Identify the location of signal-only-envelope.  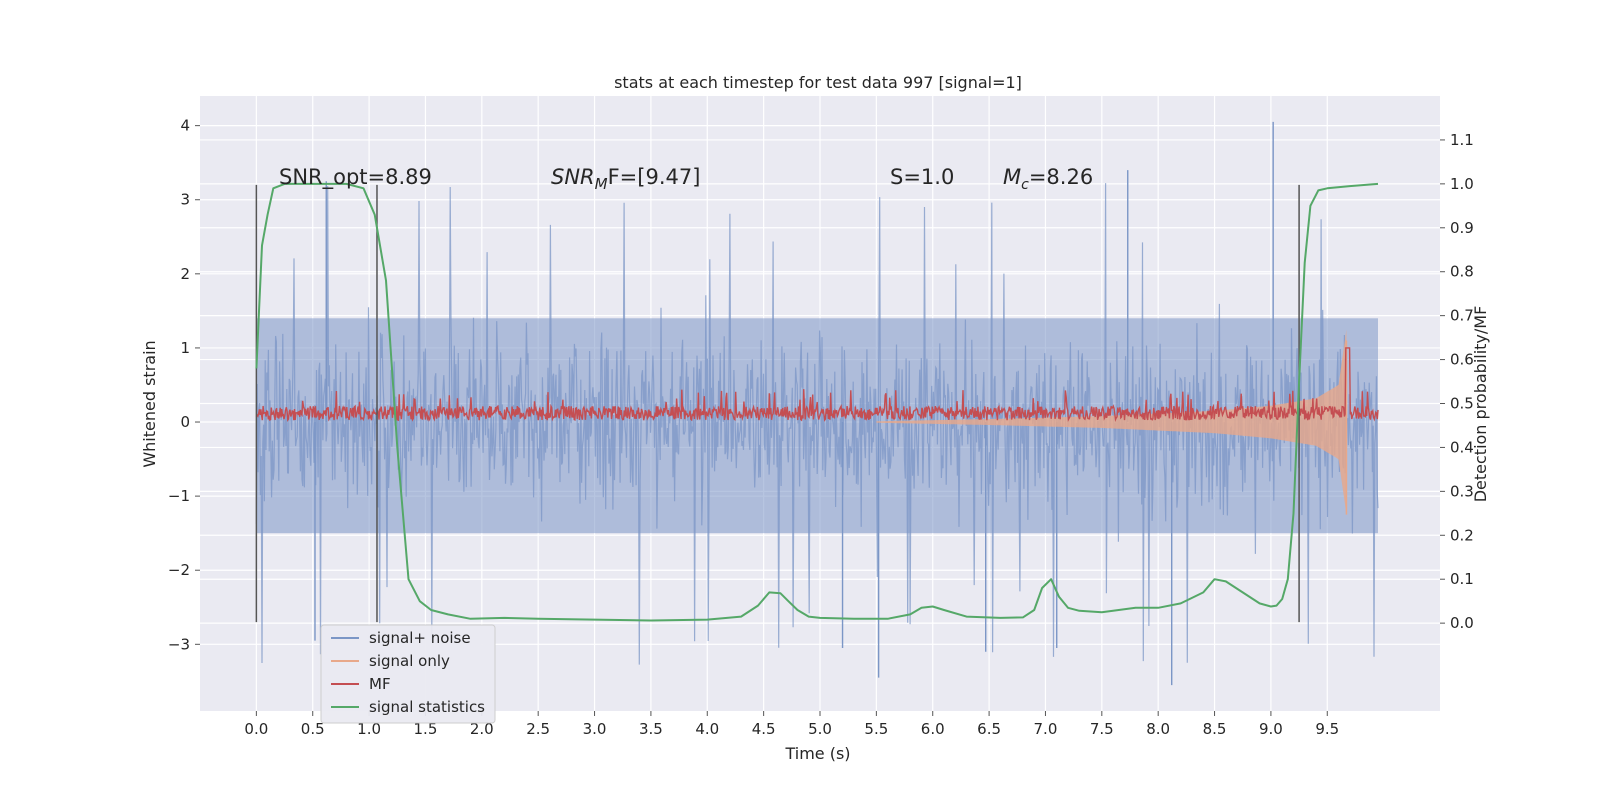
(1111, 422).